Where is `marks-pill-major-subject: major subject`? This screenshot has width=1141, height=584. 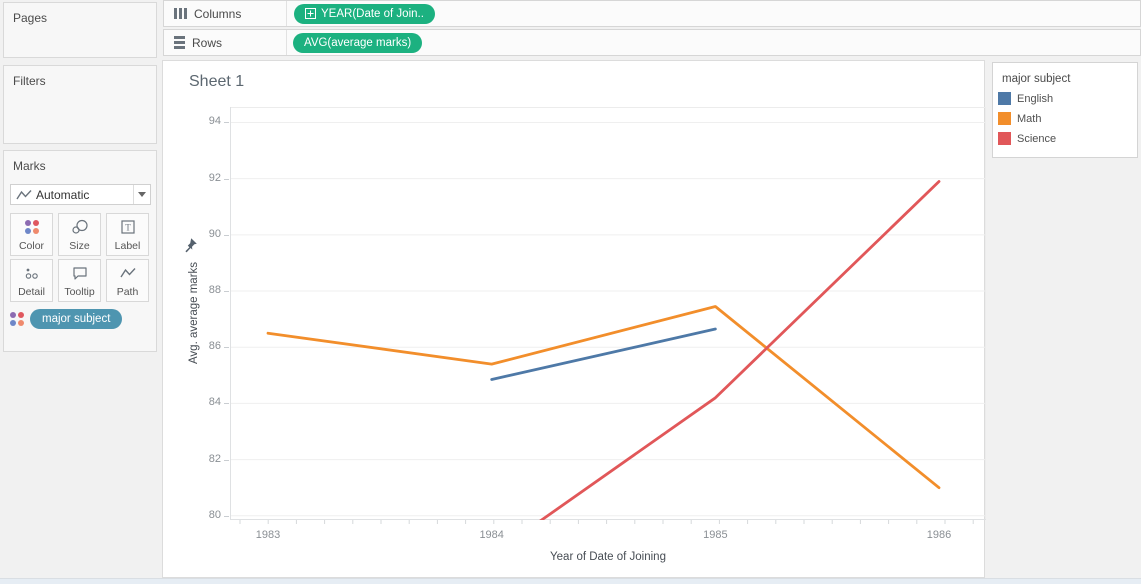
marks-pill-major-subject: major subject is located at coordinates (76, 319).